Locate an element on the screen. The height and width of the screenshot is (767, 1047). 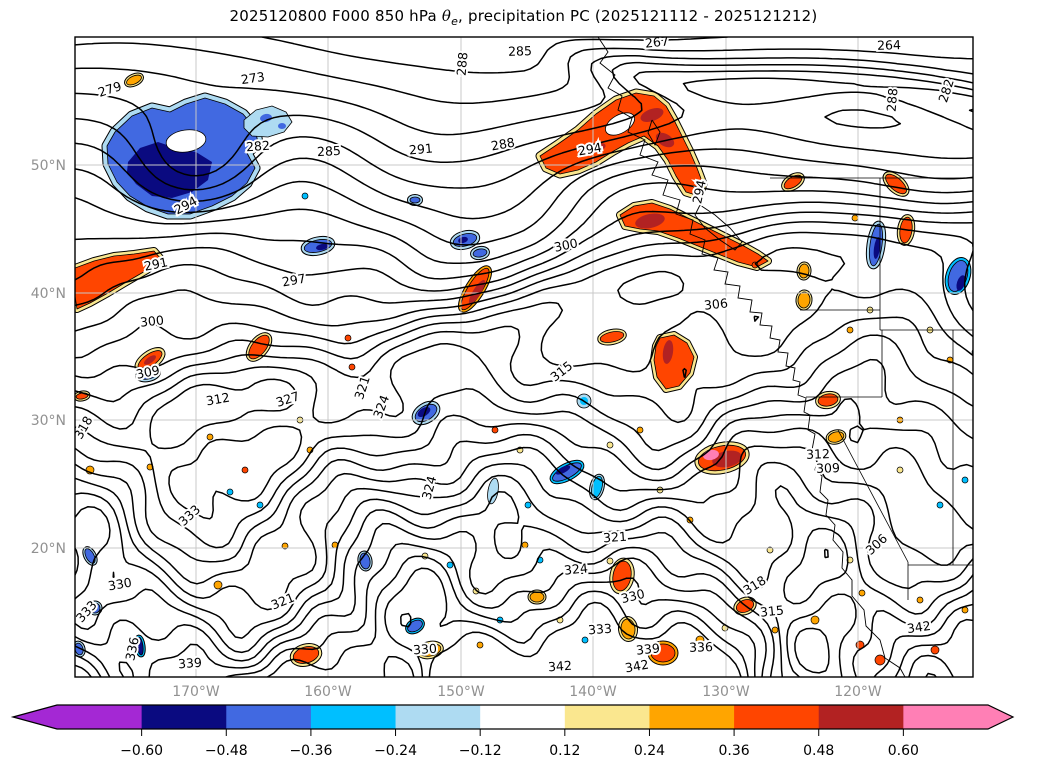
colorbar-tick-label: 0.60 is located at coordinates (903, 751).